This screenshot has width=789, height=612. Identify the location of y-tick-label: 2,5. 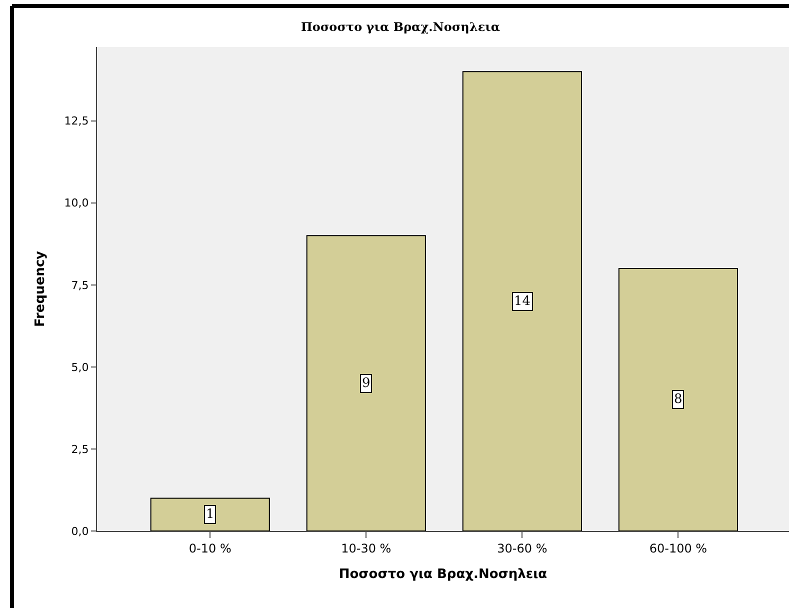
(80, 449).